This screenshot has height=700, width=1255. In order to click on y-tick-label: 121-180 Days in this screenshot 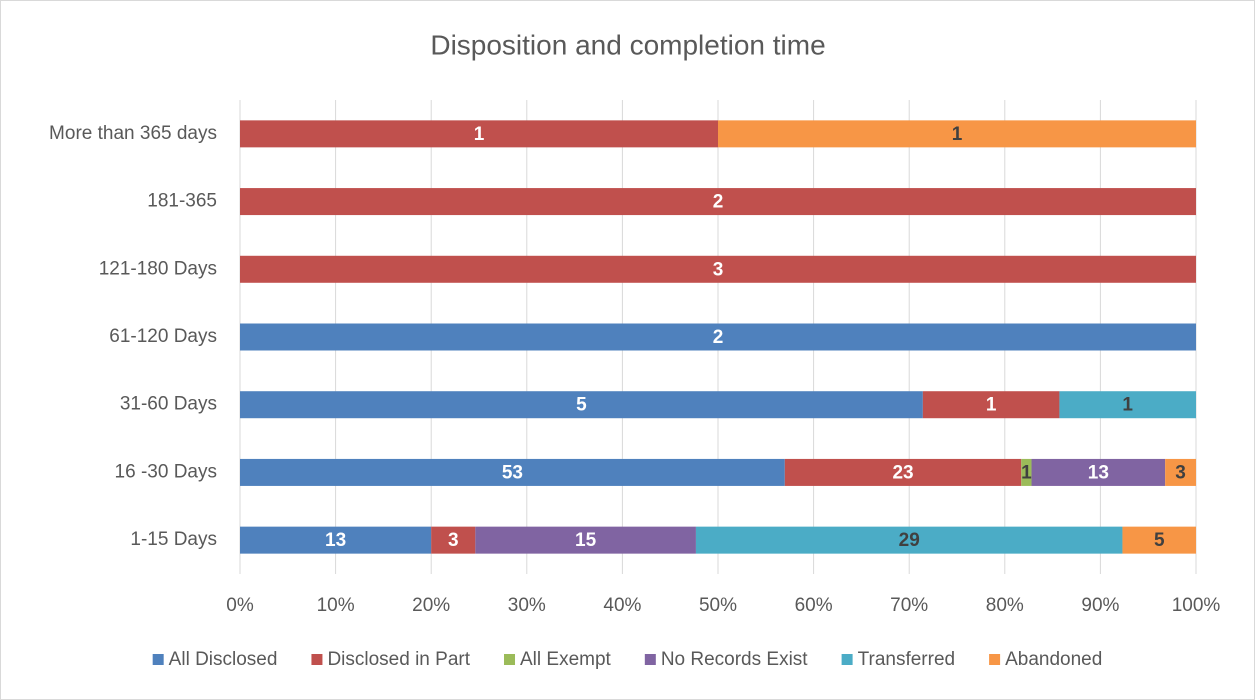, I will do `click(158, 268)`.